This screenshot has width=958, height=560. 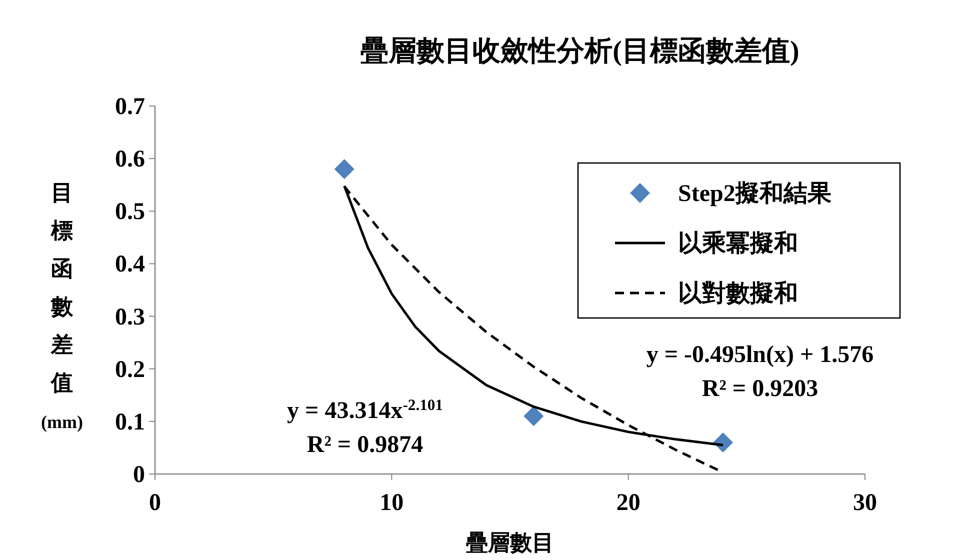 What do you see at coordinates (755, 193) in the screenshot?
I see `legend-label: Step2擬和結果` at bounding box center [755, 193].